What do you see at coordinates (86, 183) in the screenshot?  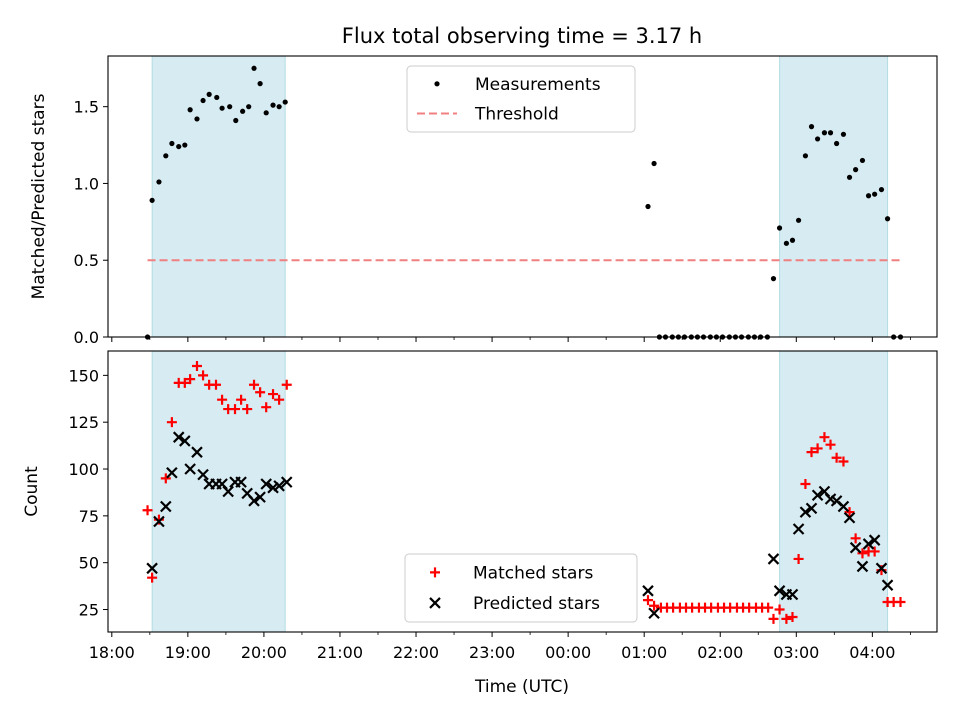 I see `y-tick-label: 1.0` at bounding box center [86, 183].